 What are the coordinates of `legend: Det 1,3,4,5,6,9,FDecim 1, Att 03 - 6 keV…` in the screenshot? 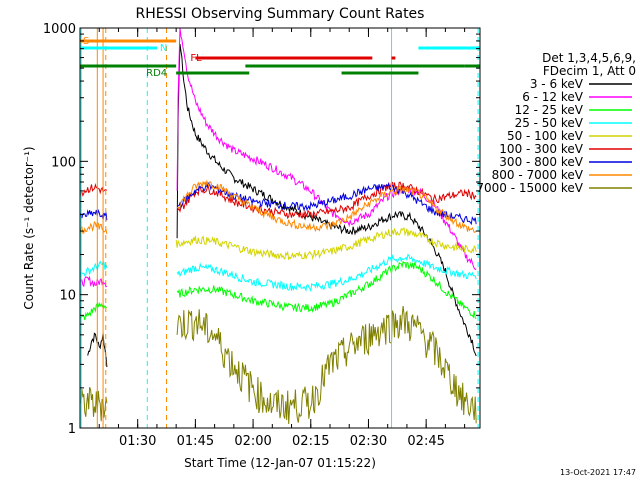 It's located at (556, 123).